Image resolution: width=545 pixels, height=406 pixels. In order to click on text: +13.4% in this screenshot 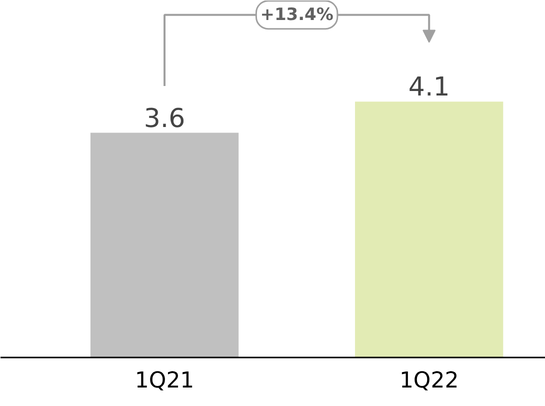, I will do `click(297, 14)`.